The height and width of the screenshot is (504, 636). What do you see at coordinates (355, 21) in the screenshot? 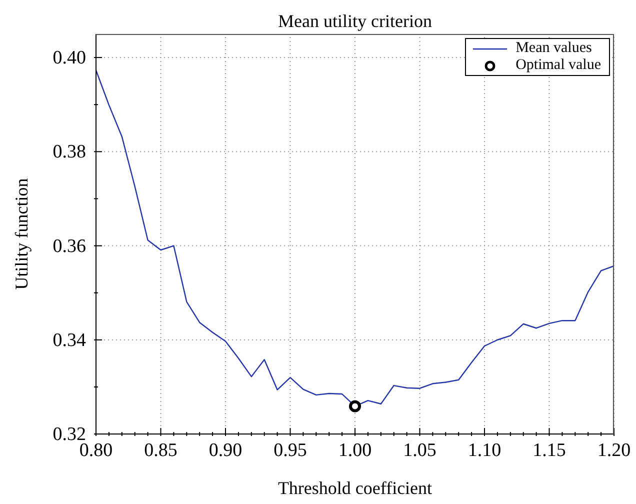
I see `chart-title: Mean utility criterion` at bounding box center [355, 21].